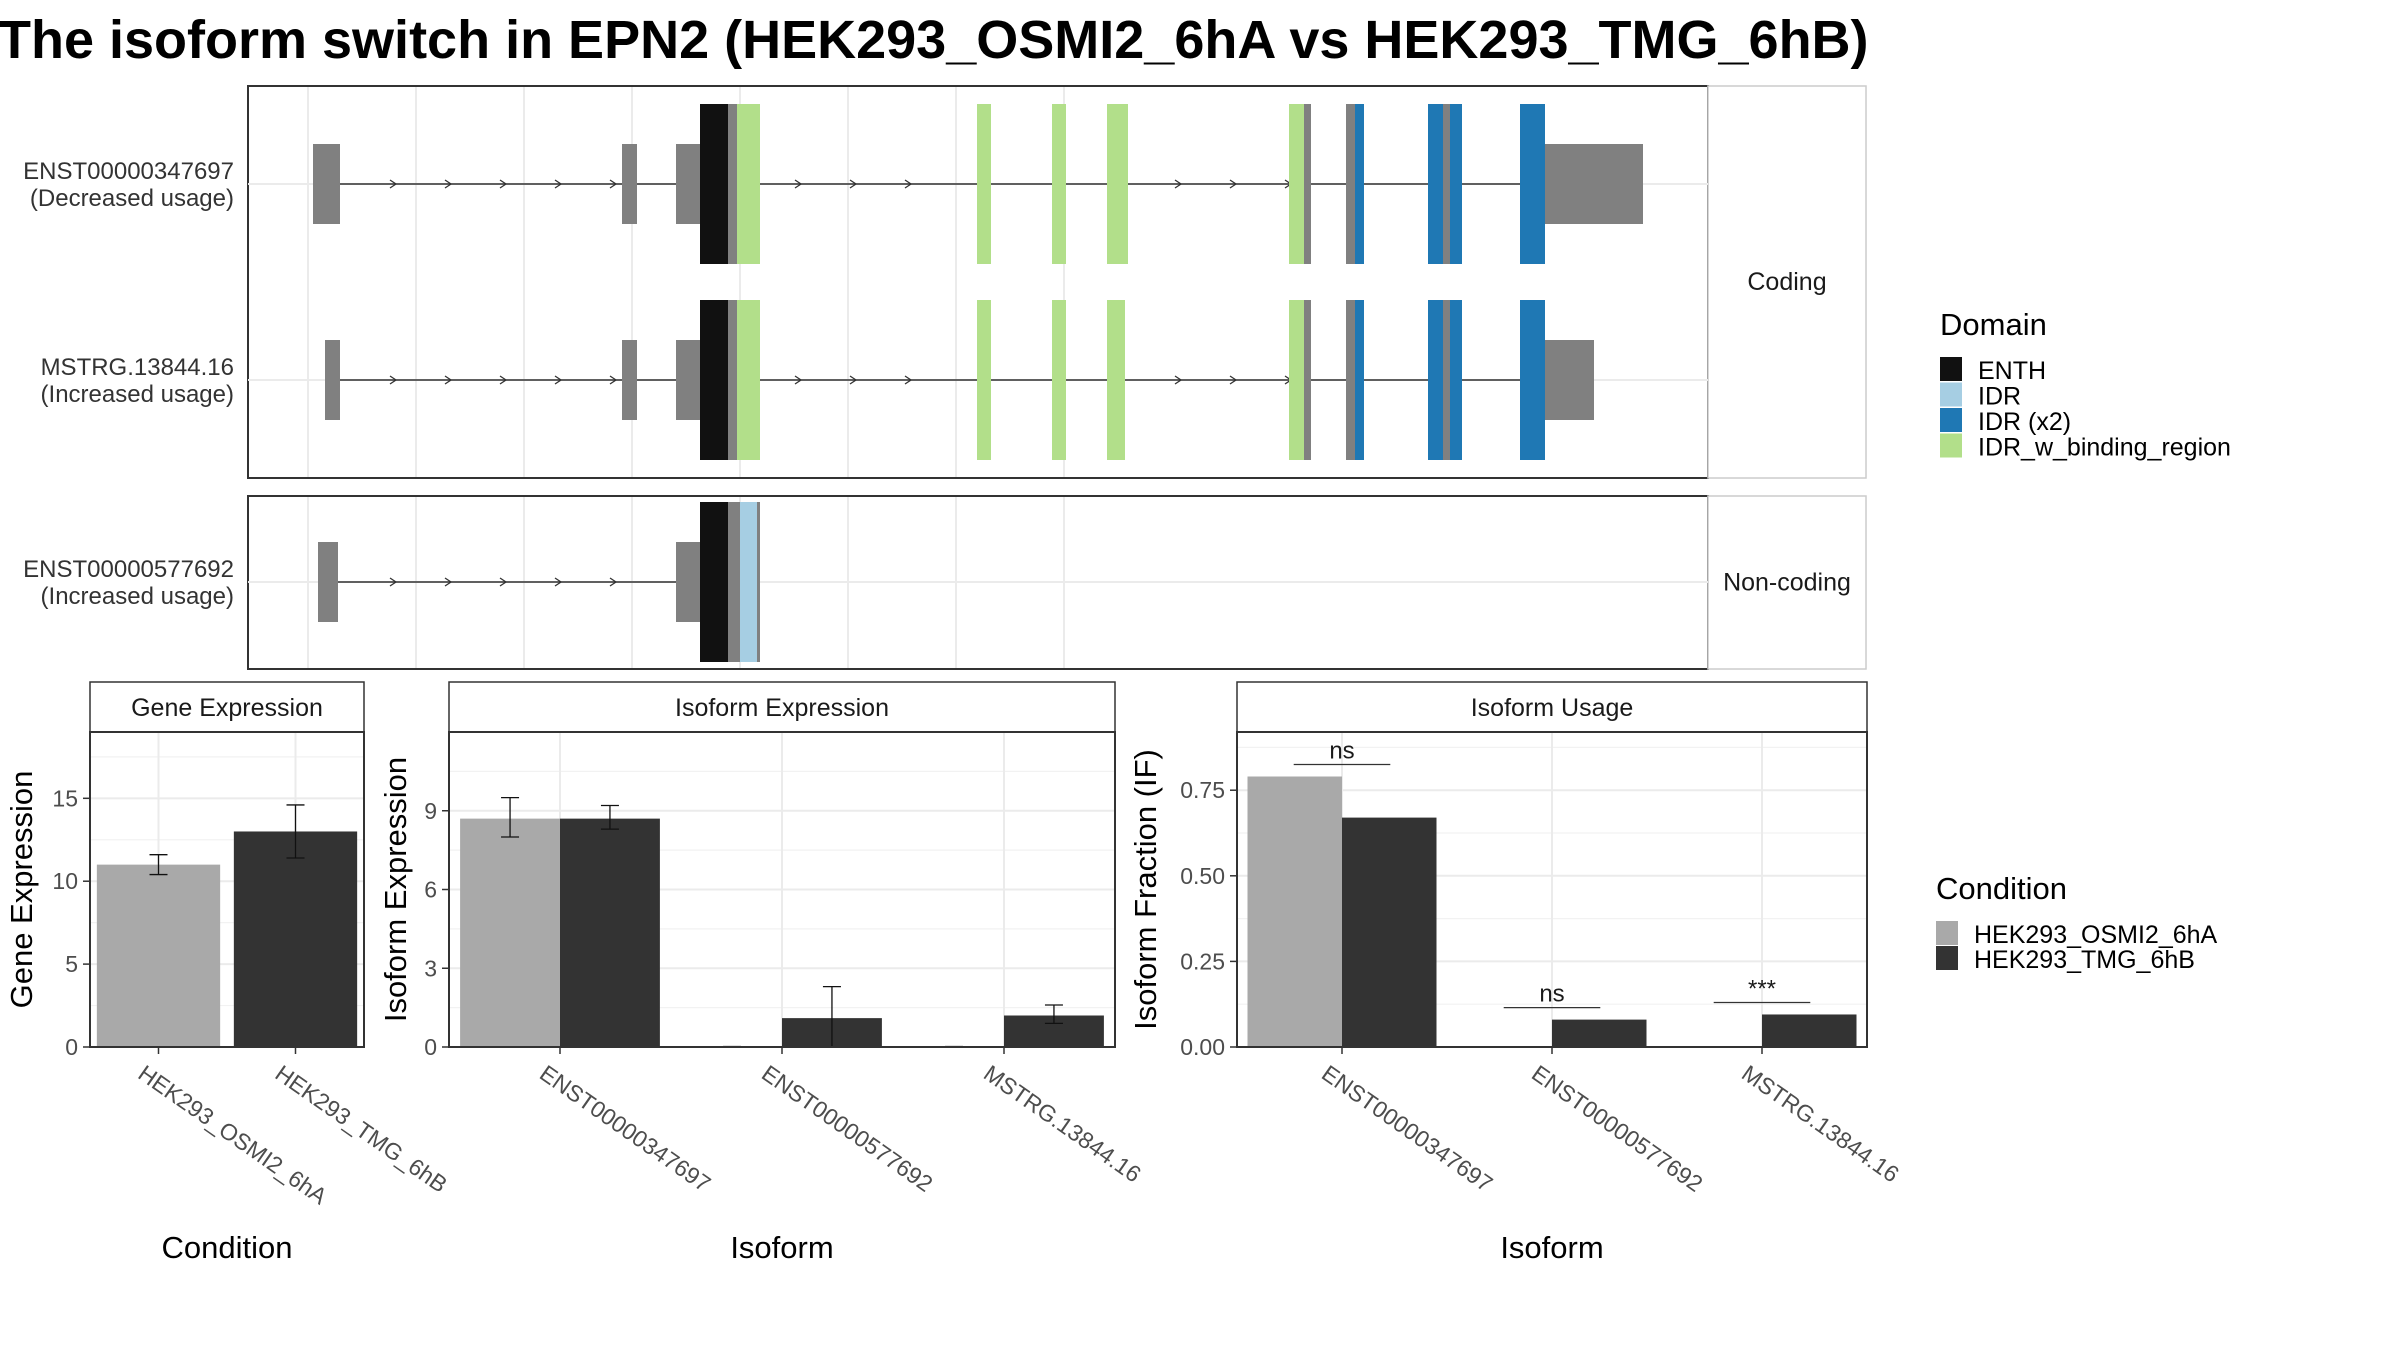  I want to click on x-axis-label: Condition, so click(227, 1247).